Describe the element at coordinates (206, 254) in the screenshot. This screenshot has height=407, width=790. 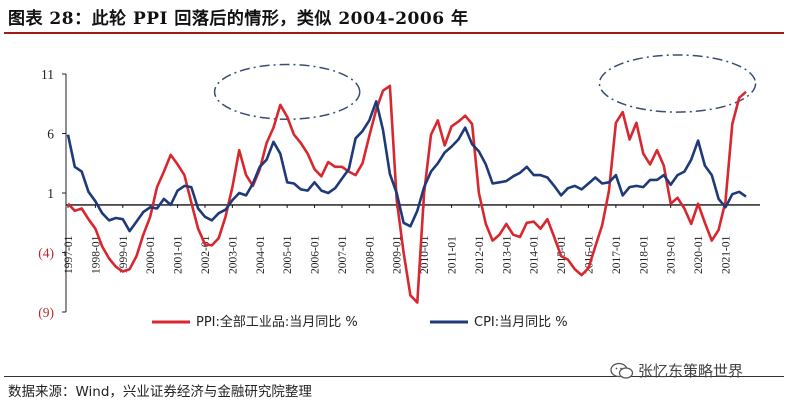
I see `x-tick-label: 2002-01` at that location.